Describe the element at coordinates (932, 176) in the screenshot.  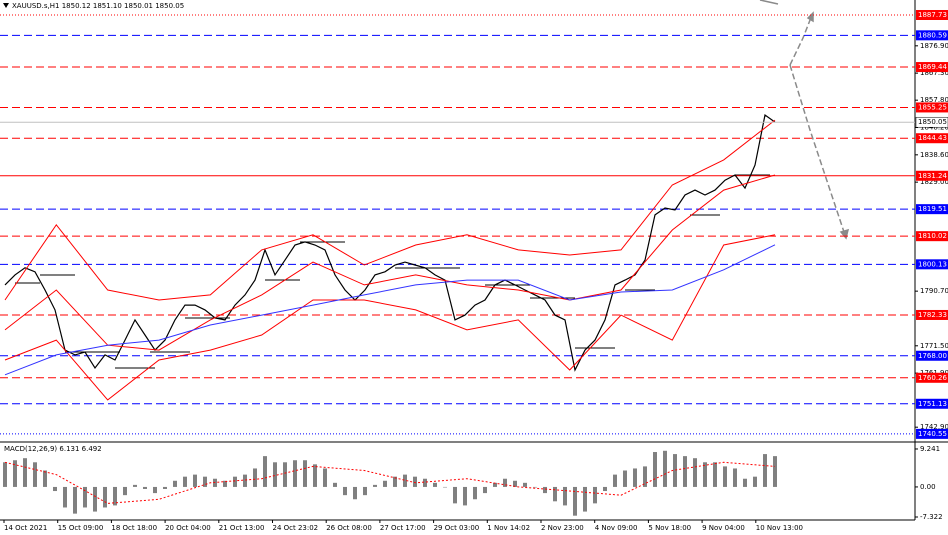
I see `level-label: 1831.24` at that location.